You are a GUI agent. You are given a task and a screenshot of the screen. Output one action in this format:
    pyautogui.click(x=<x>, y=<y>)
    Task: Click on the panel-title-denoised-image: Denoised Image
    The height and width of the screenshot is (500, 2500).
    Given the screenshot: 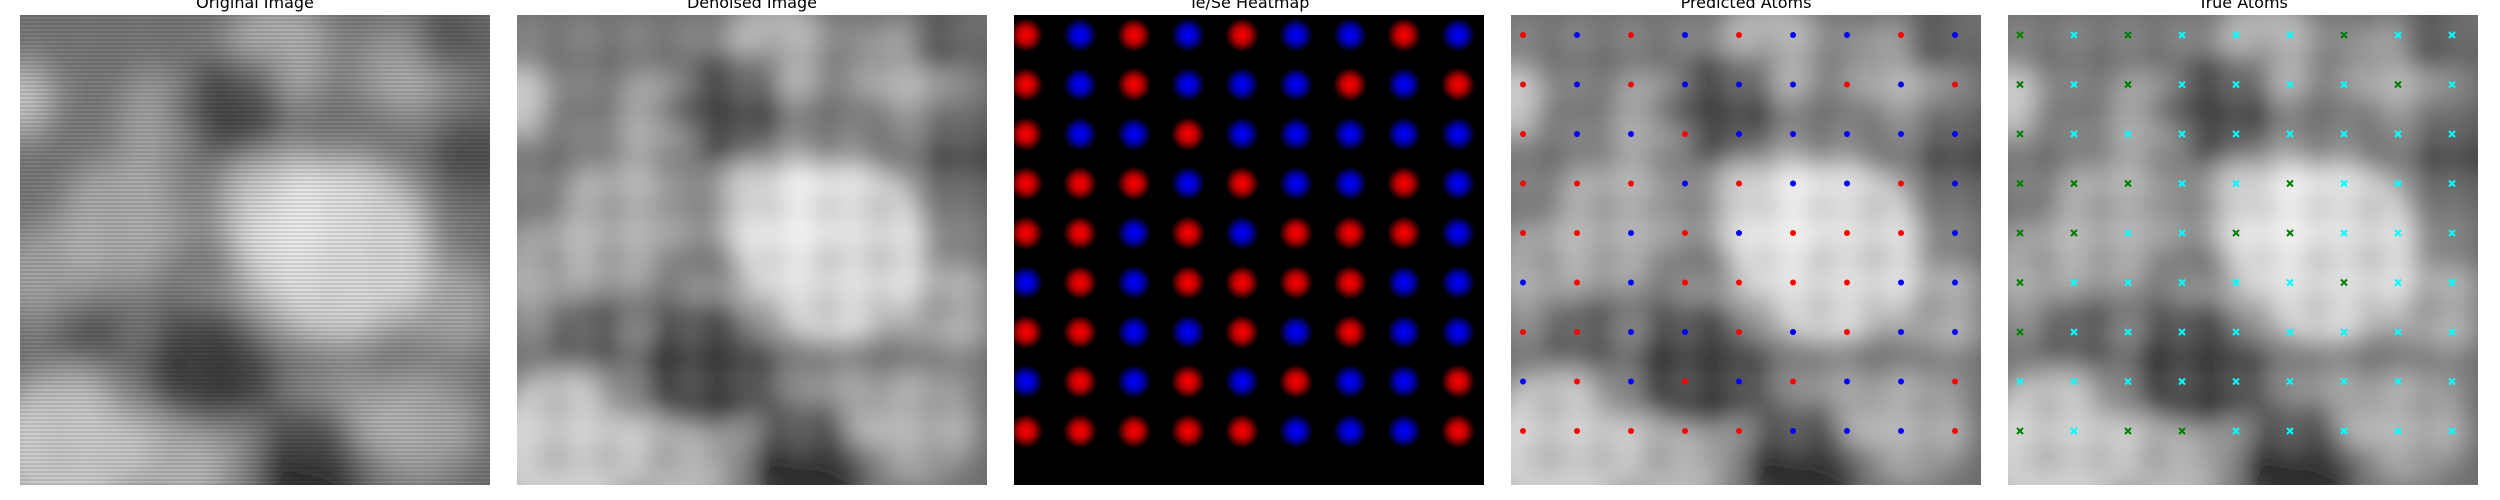 What is the action you would take?
    pyautogui.click(x=752, y=6)
    